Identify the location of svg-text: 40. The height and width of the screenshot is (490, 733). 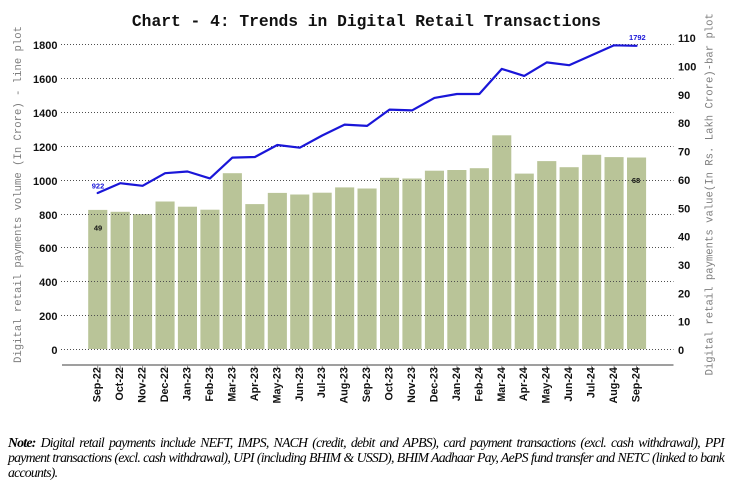
(684, 238).